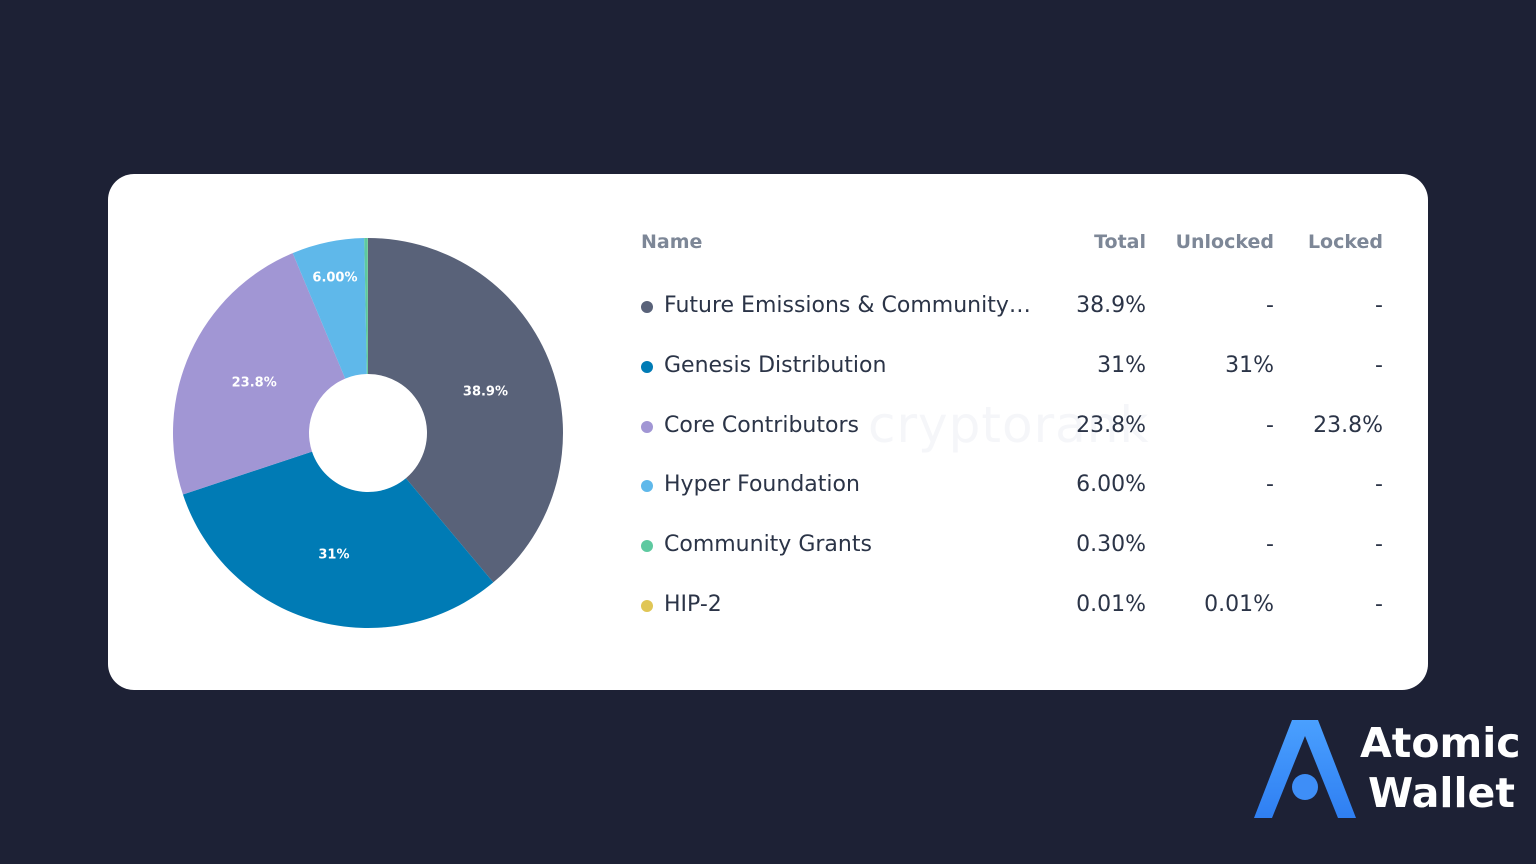 This screenshot has height=864, width=1536. What do you see at coordinates (1120, 242) in the screenshot?
I see `header-total: Total` at bounding box center [1120, 242].